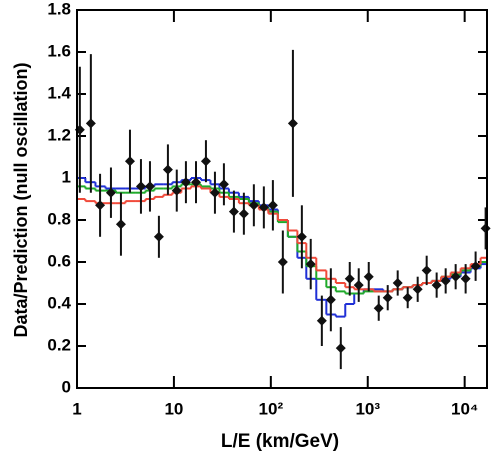 The image size is (491, 461). What do you see at coordinates (66, 386) in the screenshot?
I see `y-tick-label: 0` at bounding box center [66, 386].